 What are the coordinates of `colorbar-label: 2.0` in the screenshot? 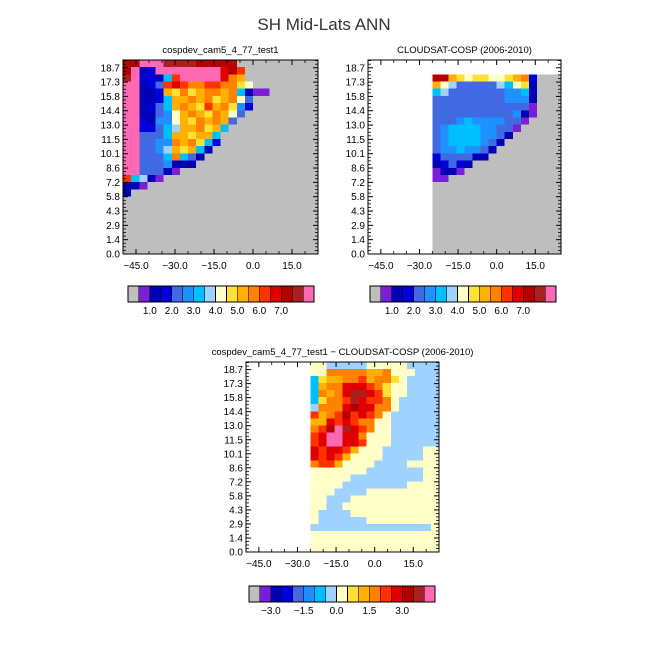 It's located at (414, 311).